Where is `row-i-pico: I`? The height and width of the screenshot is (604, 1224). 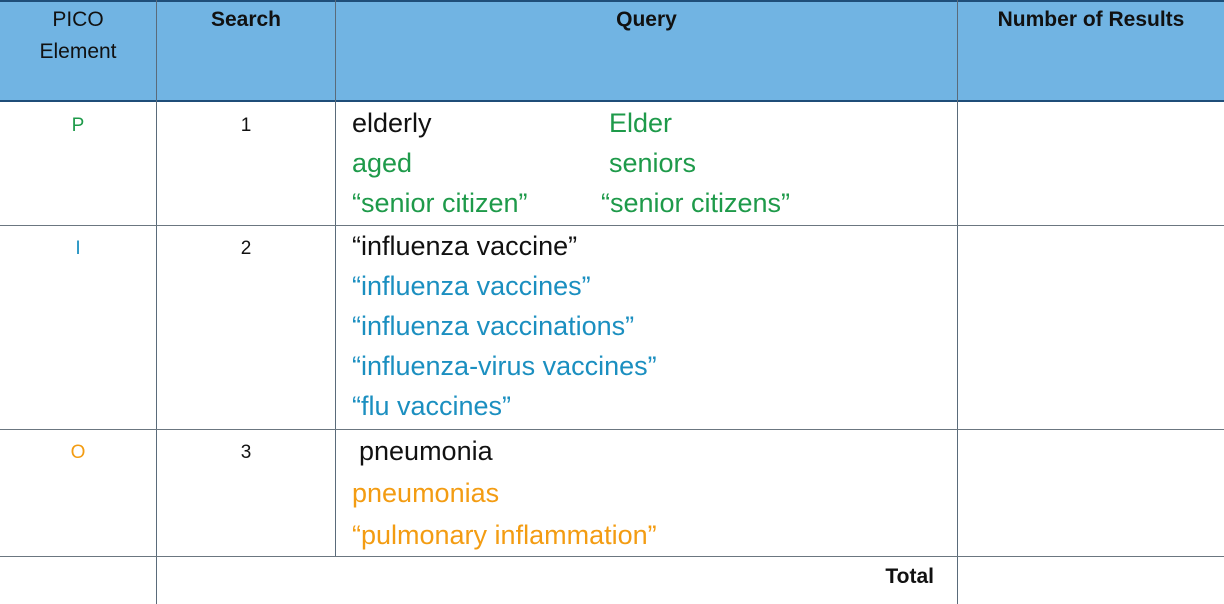
row-i-pico: I is located at coordinates (78, 248).